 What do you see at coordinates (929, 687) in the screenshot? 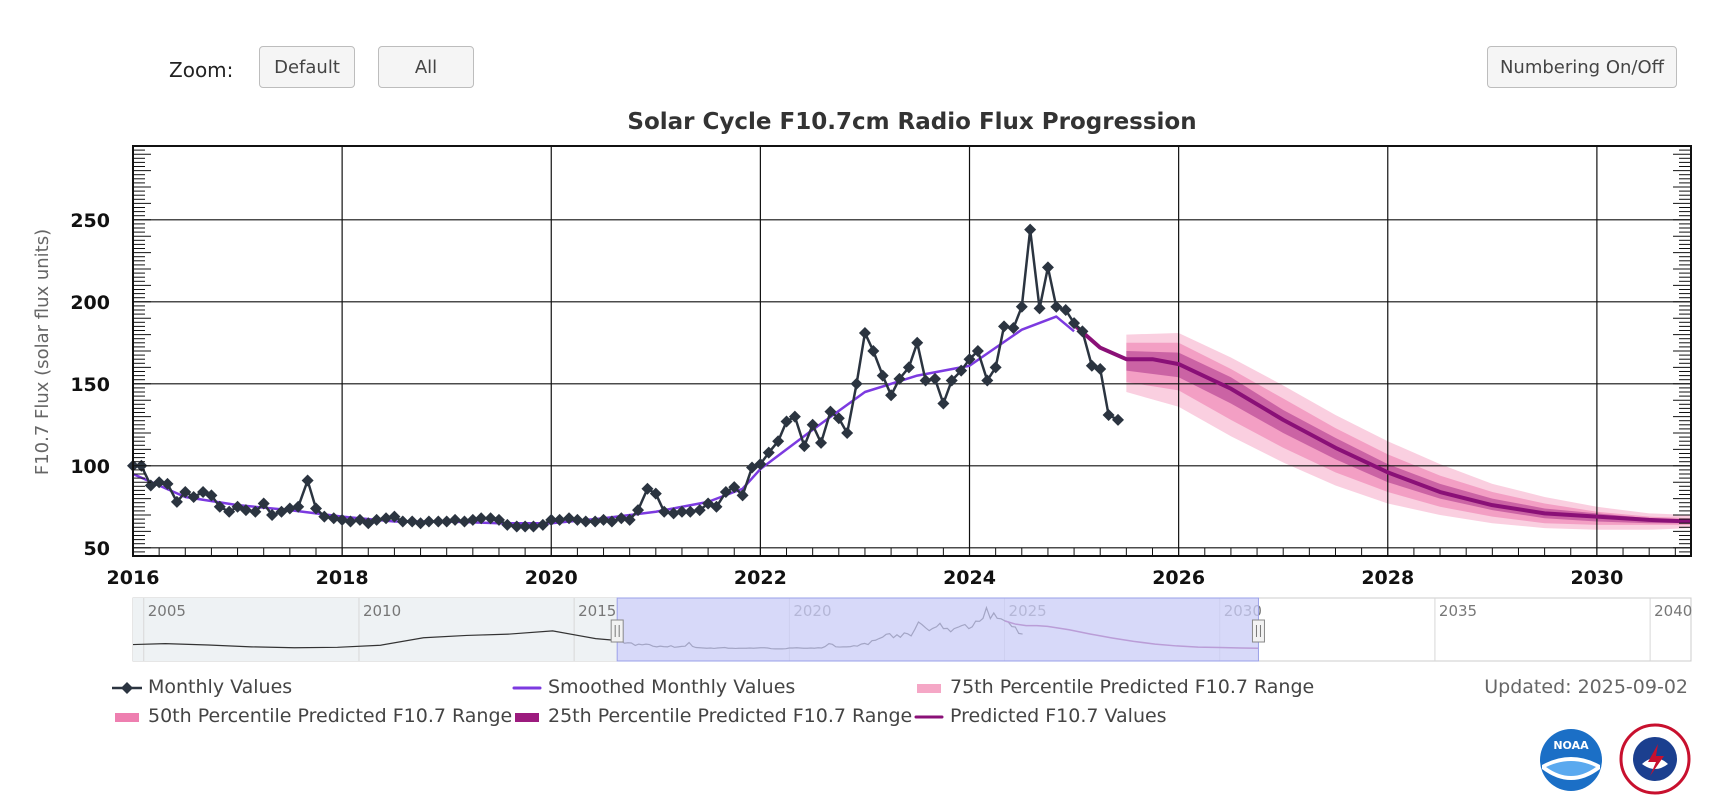
I see `legend-symbol-p75` at bounding box center [929, 687].